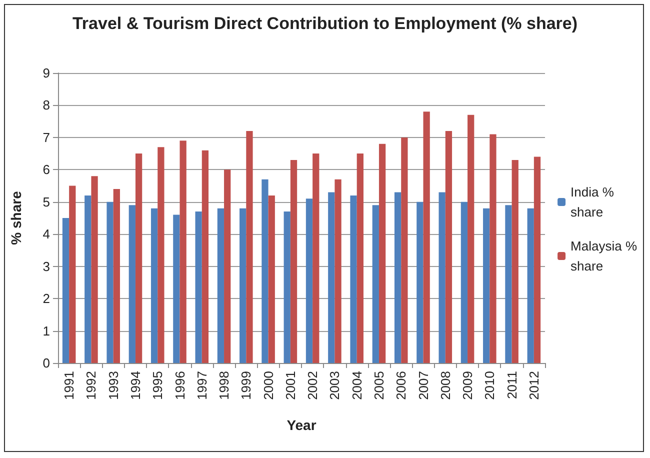  I want to click on x-tick-label: 1997, so click(202, 385).